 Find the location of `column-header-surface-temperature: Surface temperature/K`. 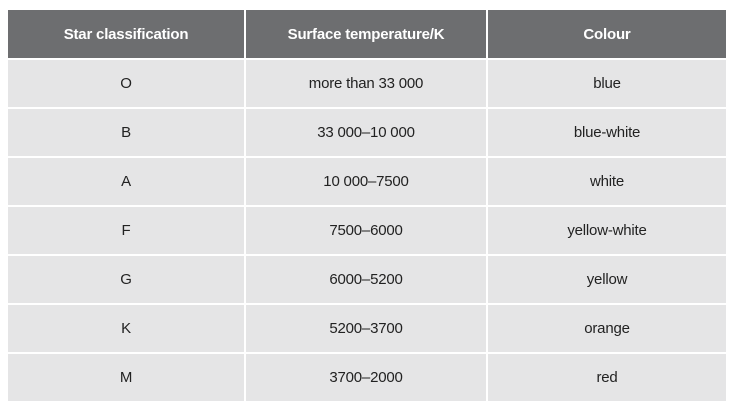

column-header-surface-temperature: Surface temperature/K is located at coordinates (367, 35).